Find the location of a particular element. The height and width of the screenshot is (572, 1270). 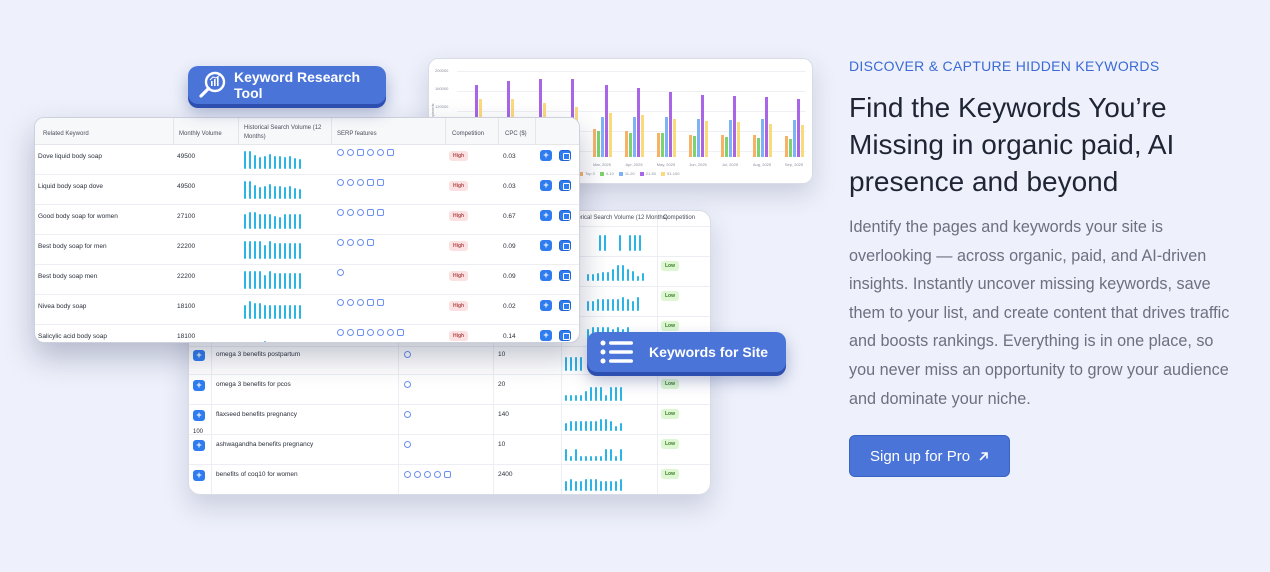

bar-group-aug is located at coordinates (762, 127).